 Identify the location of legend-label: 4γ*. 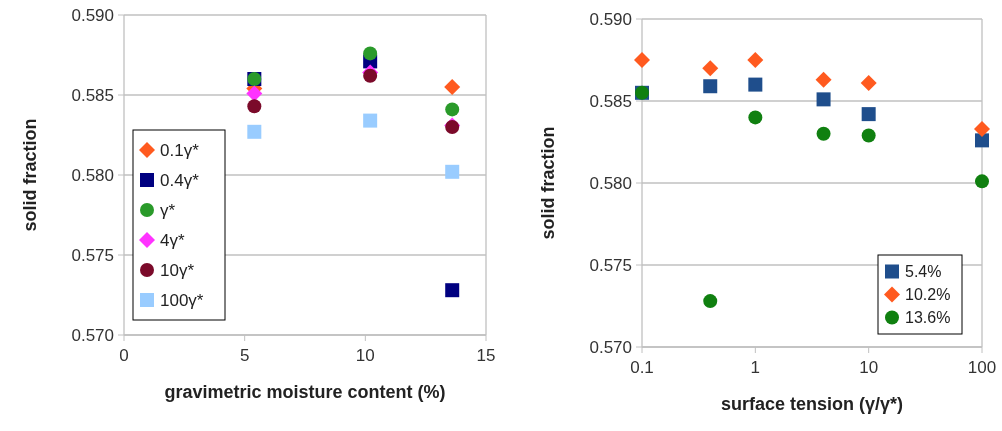
(172, 240).